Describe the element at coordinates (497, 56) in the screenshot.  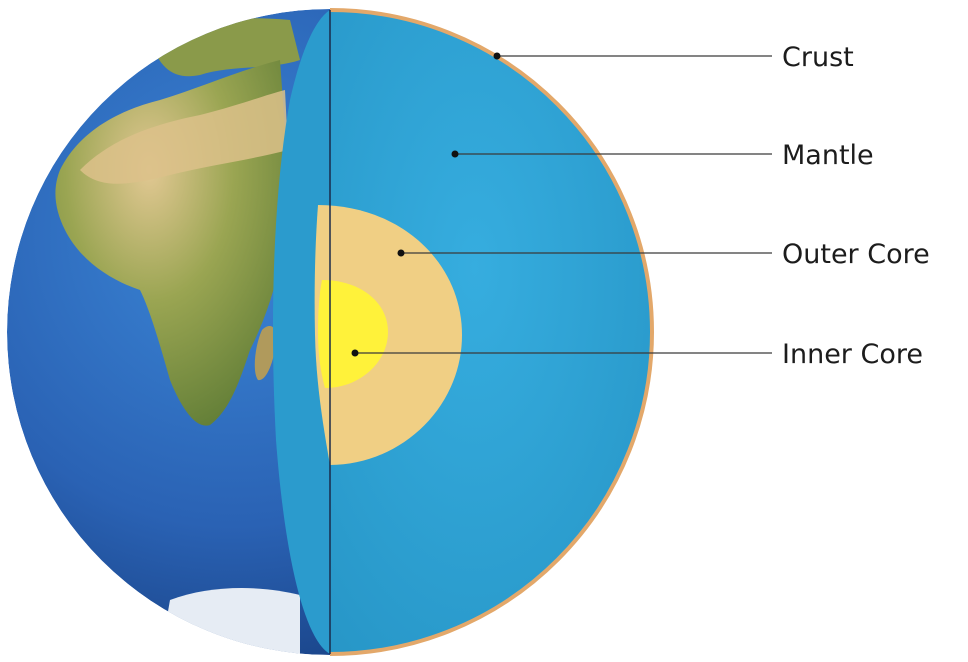
I see `crust-pointer-dot` at that location.